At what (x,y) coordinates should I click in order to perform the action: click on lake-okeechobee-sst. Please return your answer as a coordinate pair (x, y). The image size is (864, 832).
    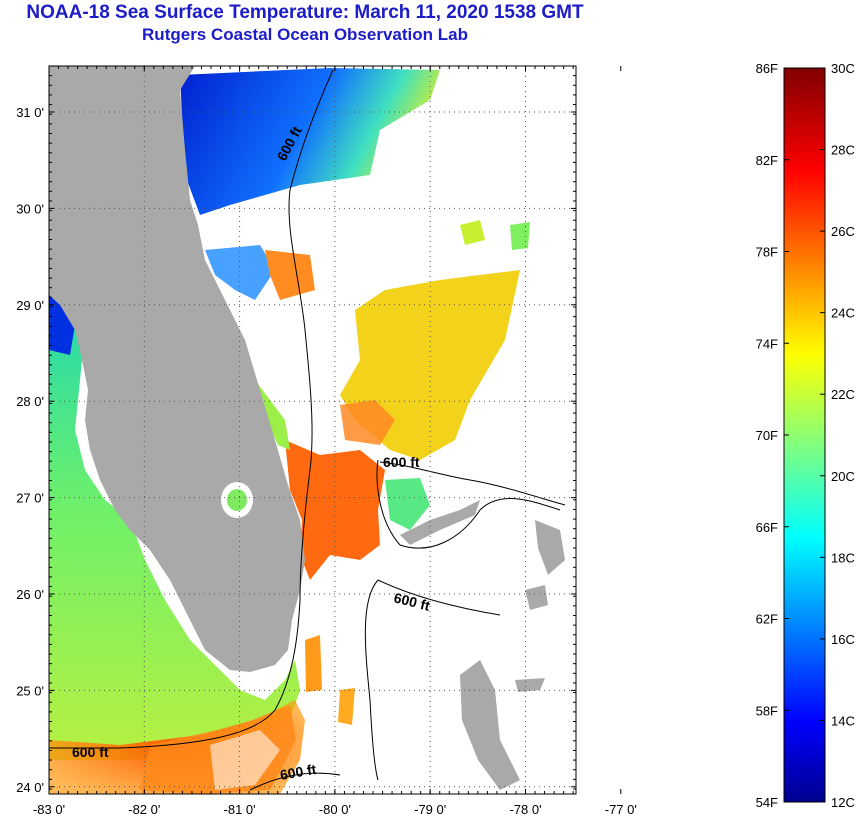
    Looking at the image, I should click on (237, 500).